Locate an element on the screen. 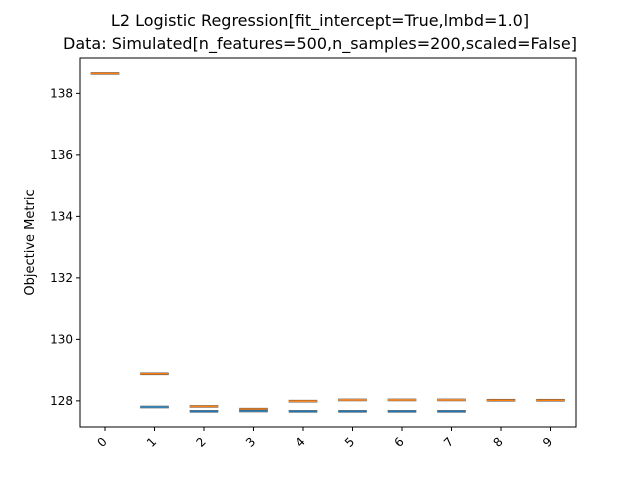 The width and height of the screenshot is (640, 480). y-tick-label-138: 138 is located at coordinates (61, 93).